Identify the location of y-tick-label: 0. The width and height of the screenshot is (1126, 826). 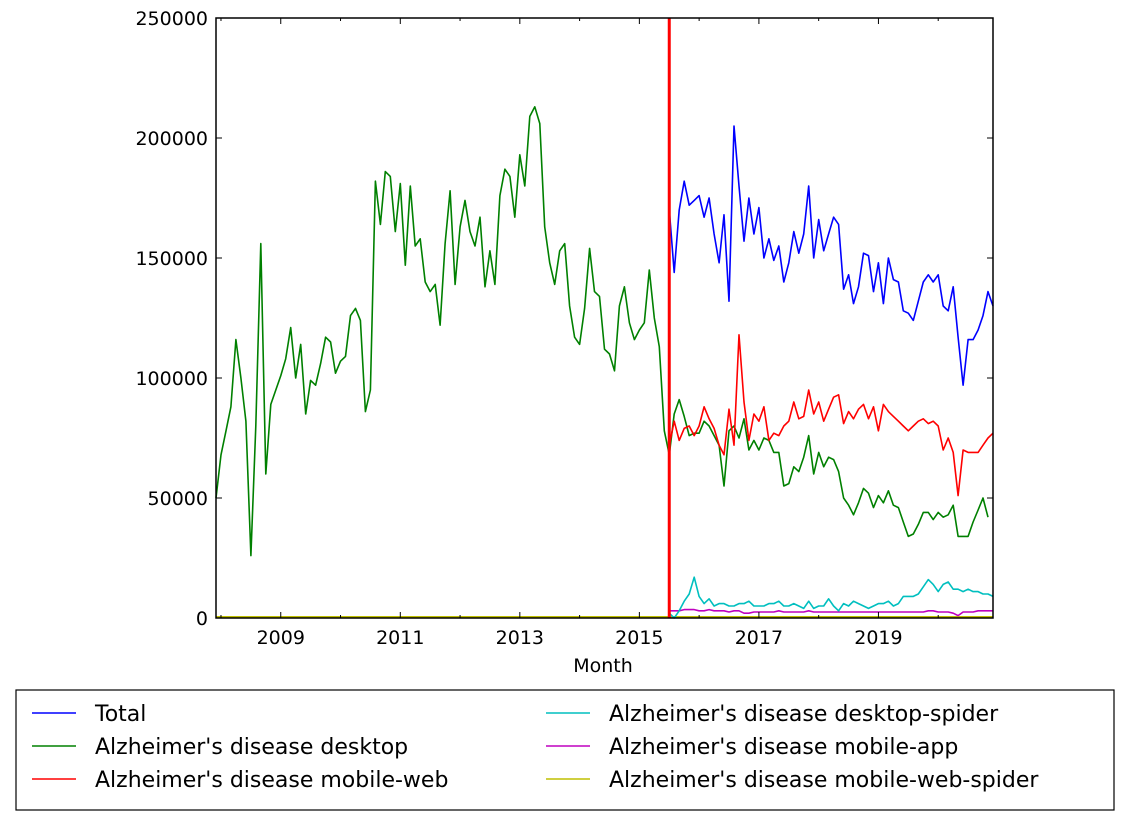
(202, 619).